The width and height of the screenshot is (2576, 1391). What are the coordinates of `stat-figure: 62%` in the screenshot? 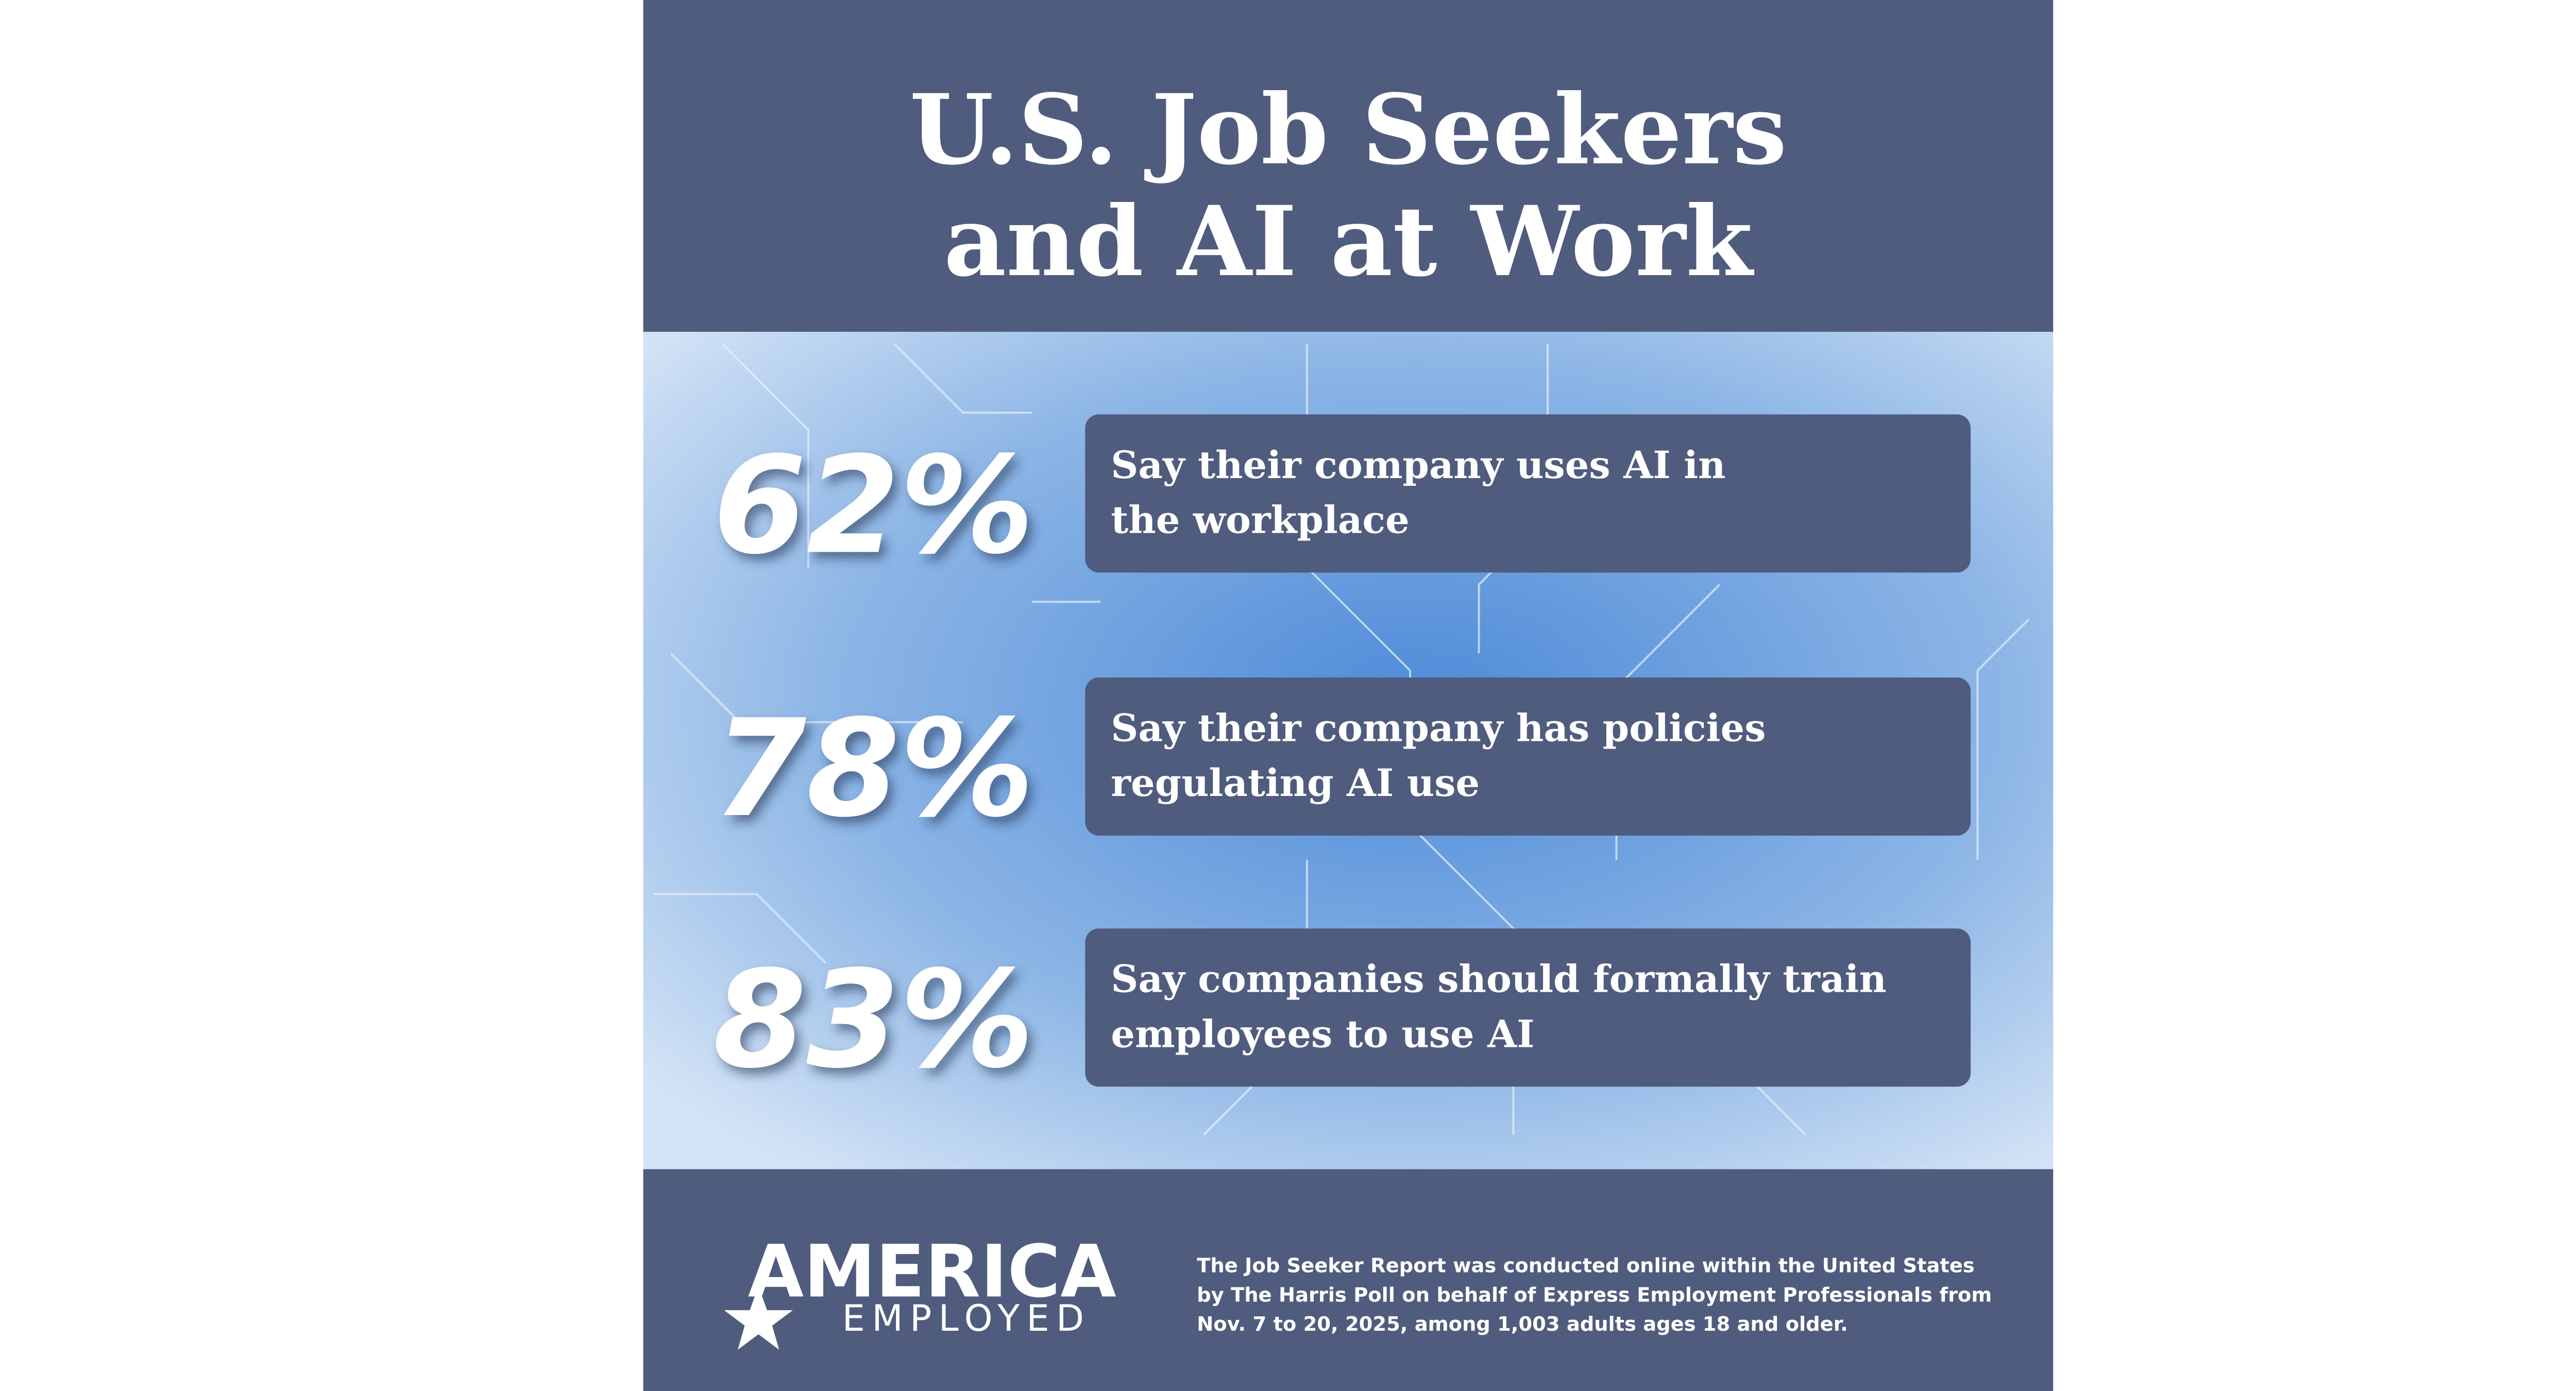 It's located at (873, 506).